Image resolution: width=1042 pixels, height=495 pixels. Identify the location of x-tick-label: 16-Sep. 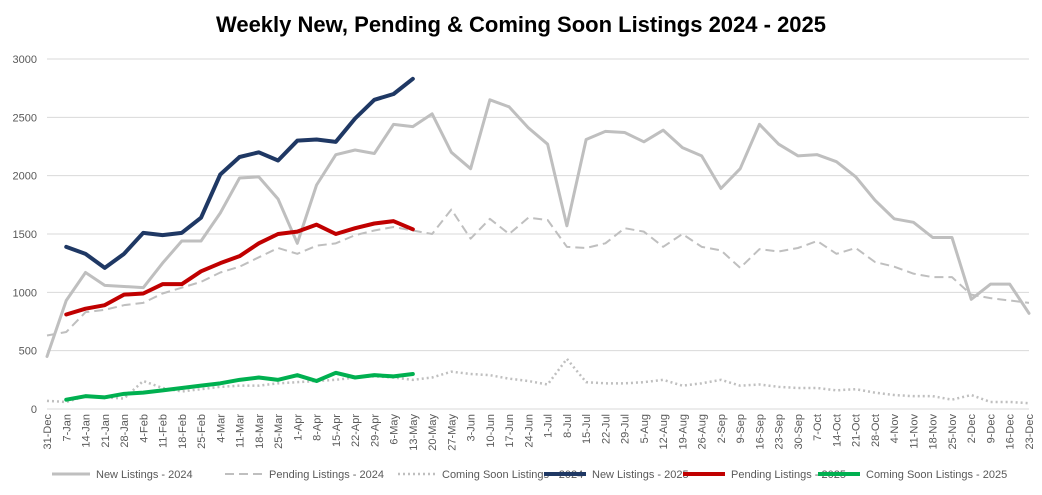
(760, 431).